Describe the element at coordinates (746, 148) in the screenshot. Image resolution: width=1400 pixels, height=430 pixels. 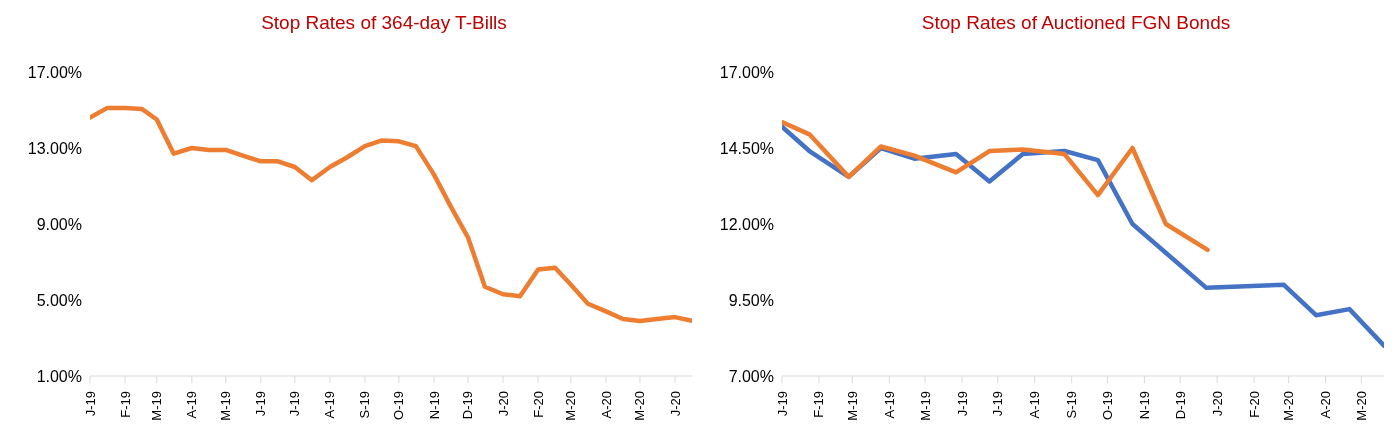
I see `y-tick-label: 14.50%` at that location.